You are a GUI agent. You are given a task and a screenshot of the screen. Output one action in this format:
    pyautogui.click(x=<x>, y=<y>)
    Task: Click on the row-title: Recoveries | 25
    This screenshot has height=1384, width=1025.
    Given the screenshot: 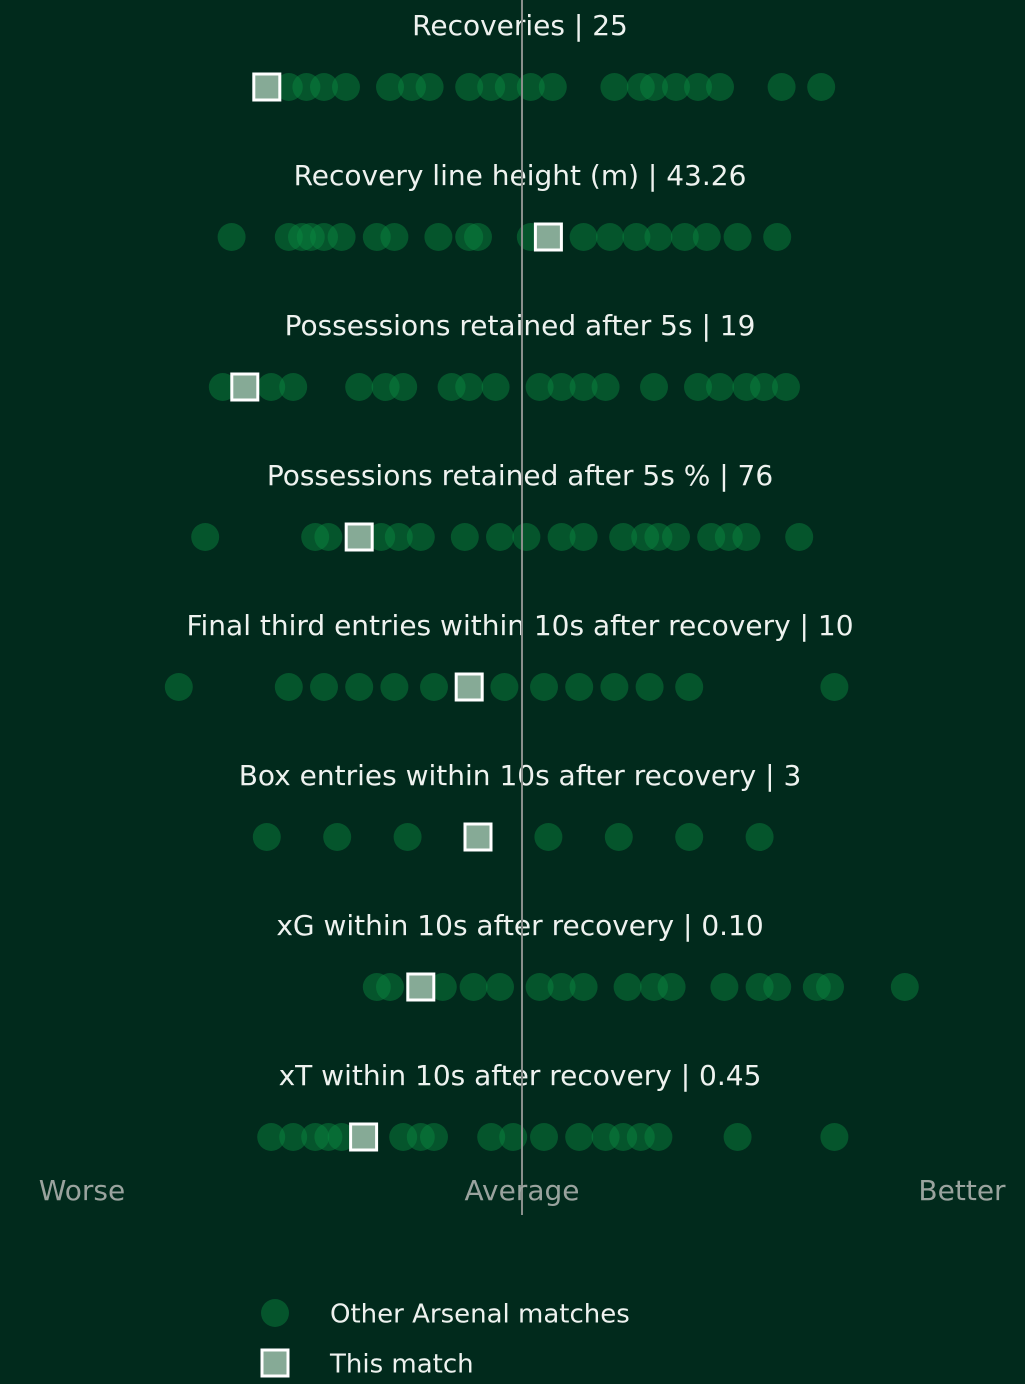 What is the action you would take?
    pyautogui.click(x=520, y=25)
    